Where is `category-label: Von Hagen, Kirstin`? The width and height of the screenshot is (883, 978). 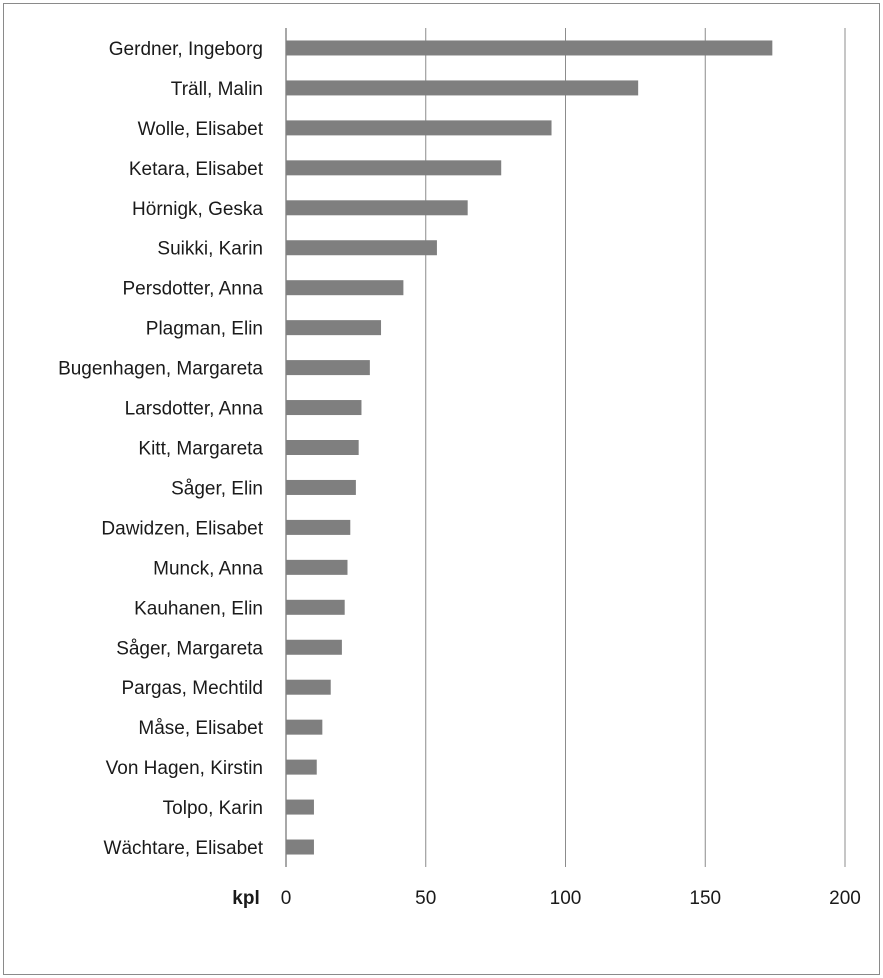 category-label: Von Hagen, Kirstin is located at coordinates (184, 768).